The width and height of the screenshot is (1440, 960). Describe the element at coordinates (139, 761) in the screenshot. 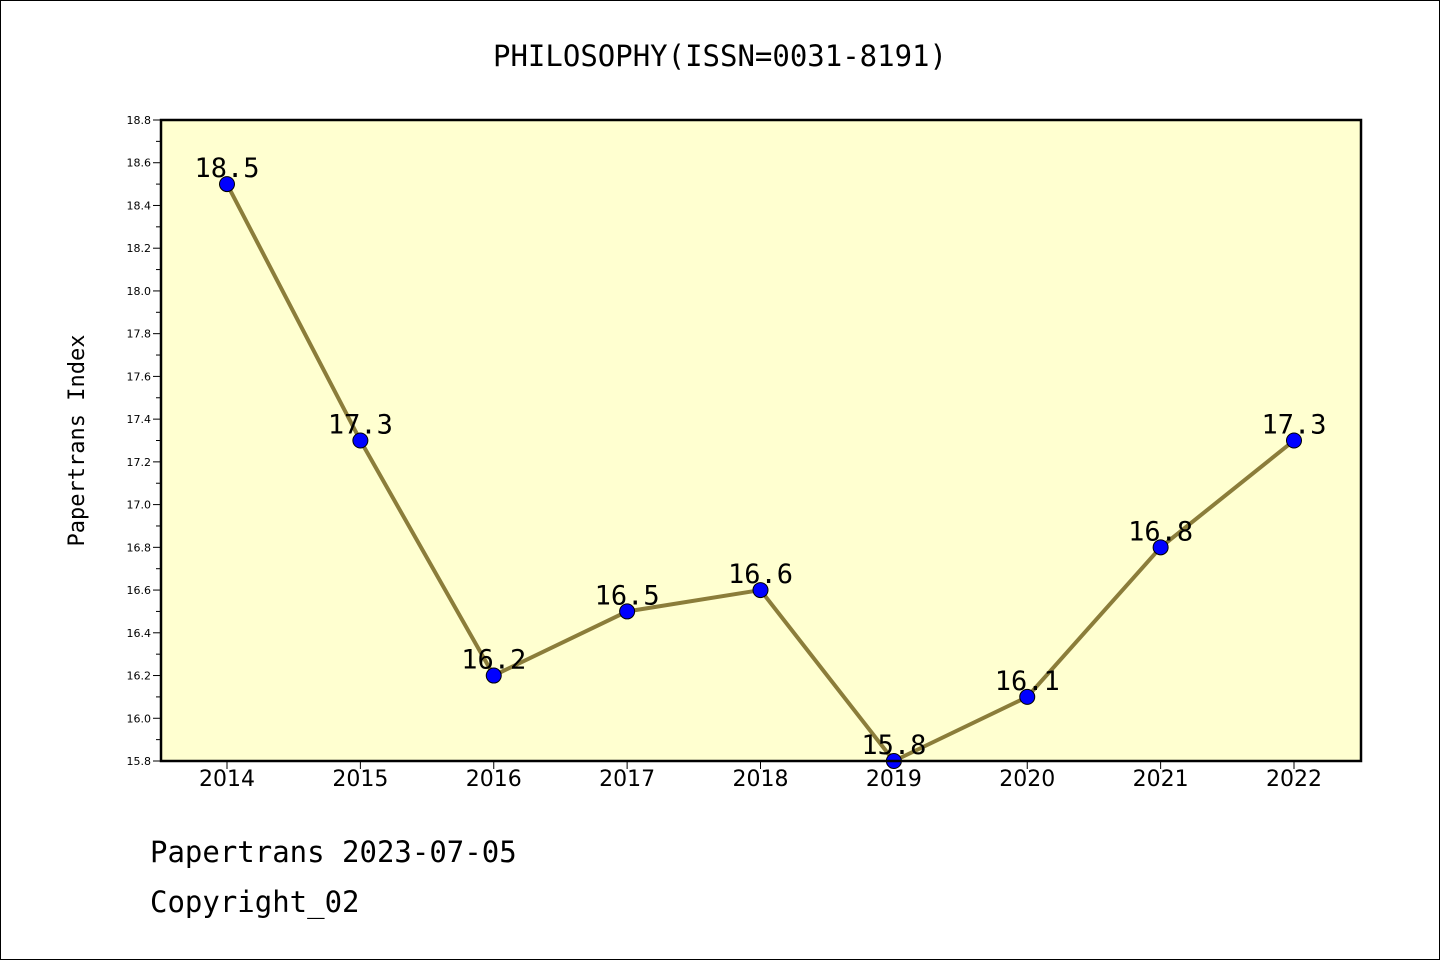

I see `y-tick-label: 15.8` at that location.